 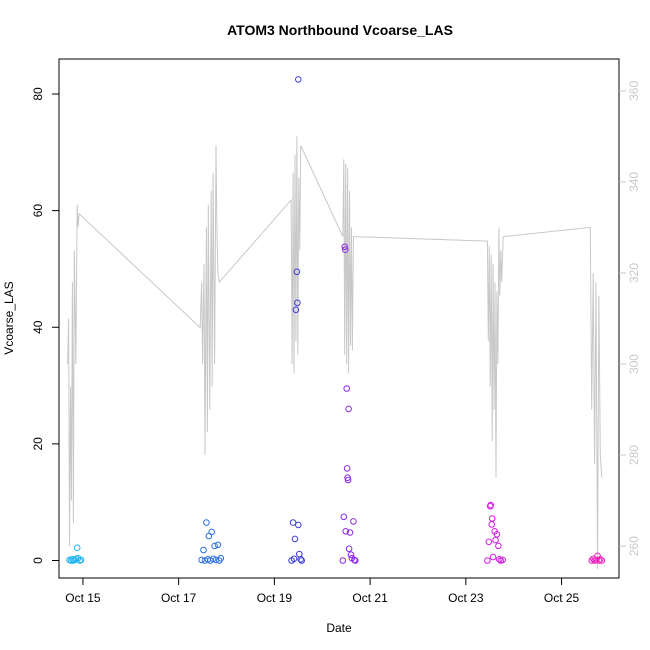 What do you see at coordinates (38, 94) in the screenshot?
I see `y-tick-label: 80` at bounding box center [38, 94].